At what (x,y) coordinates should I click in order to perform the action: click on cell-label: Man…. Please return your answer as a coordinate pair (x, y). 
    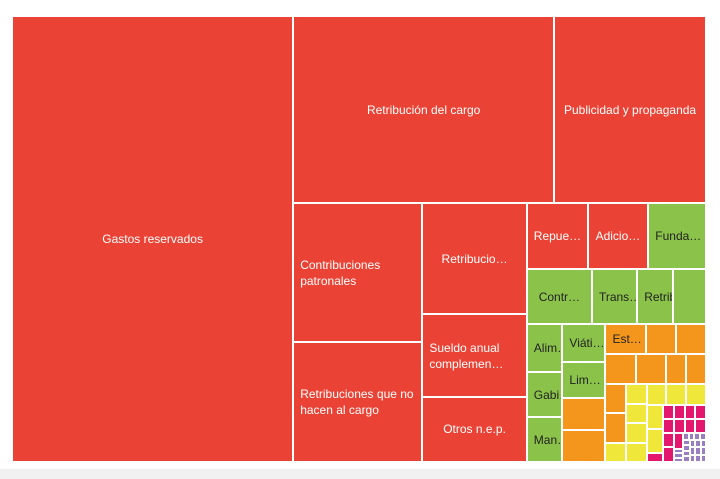
    Looking at the image, I should click on (547, 439).